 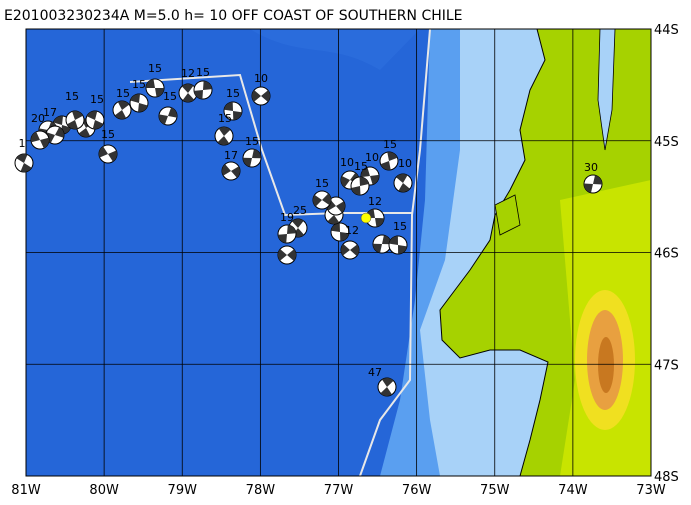 What do you see at coordinates (183, 490) in the screenshot?
I see `lon-label: 79W` at bounding box center [183, 490].